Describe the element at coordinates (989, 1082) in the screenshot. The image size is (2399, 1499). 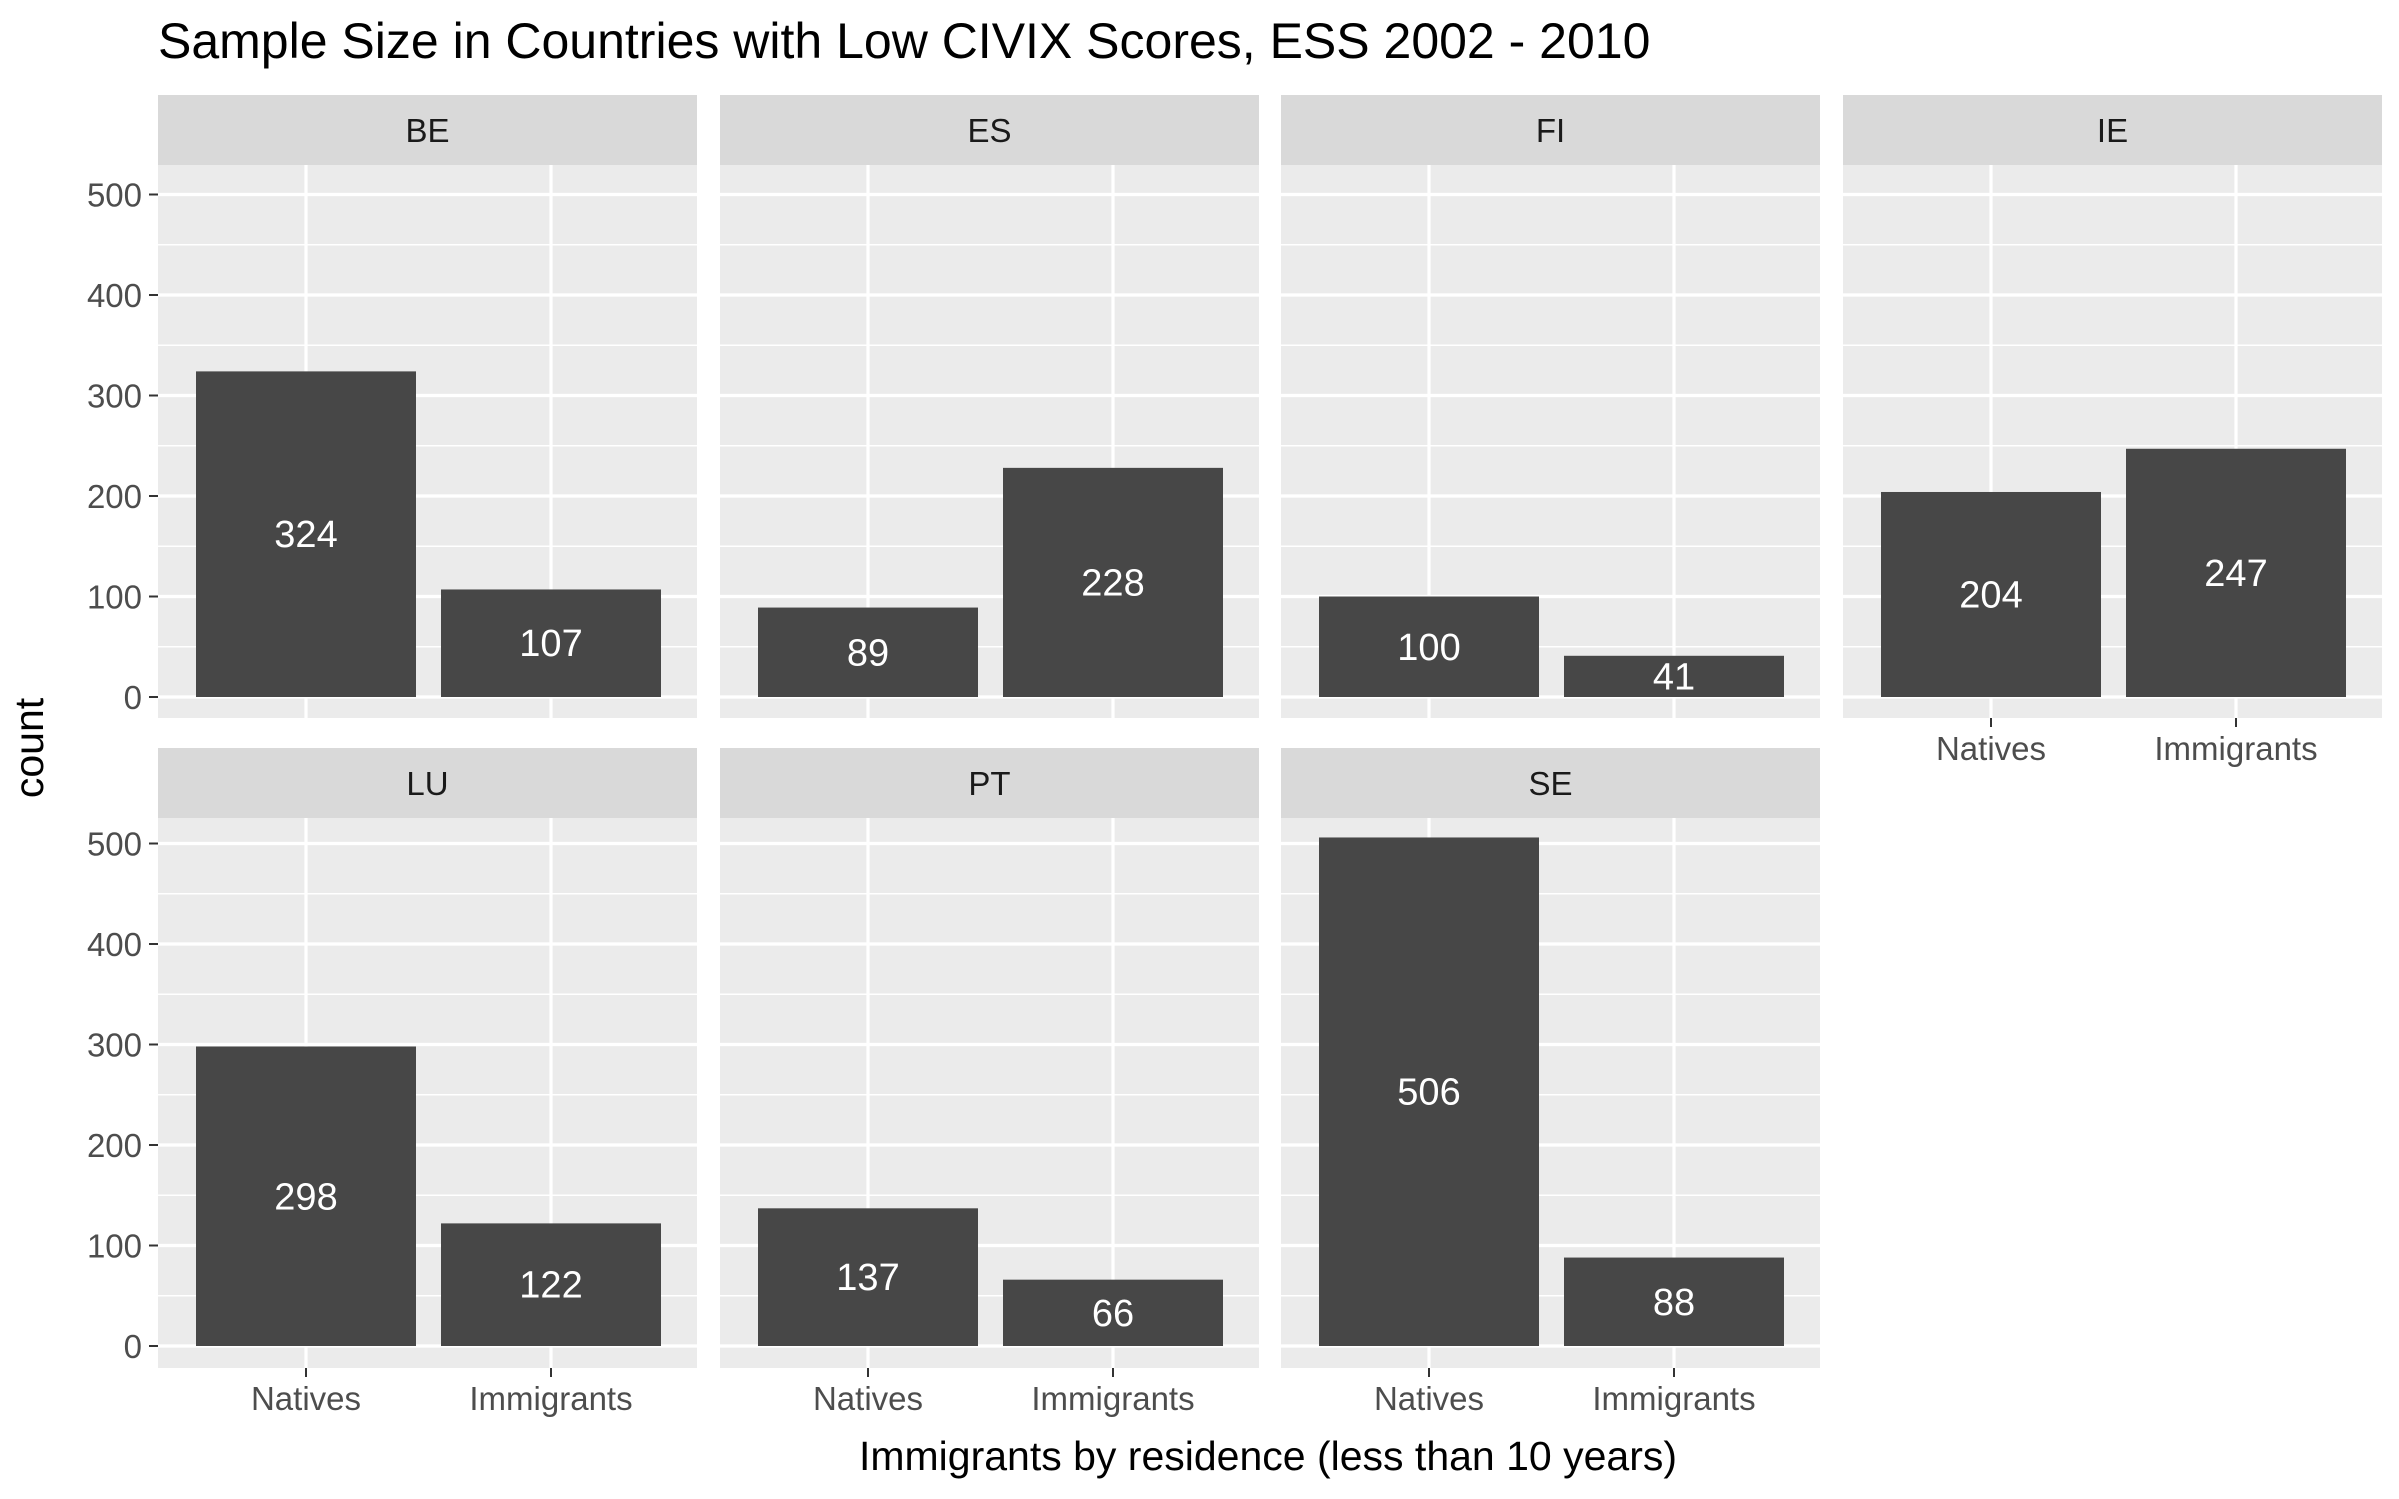
I see `facet-panel-pt: PT 137 66 Natives Immigrants` at that location.